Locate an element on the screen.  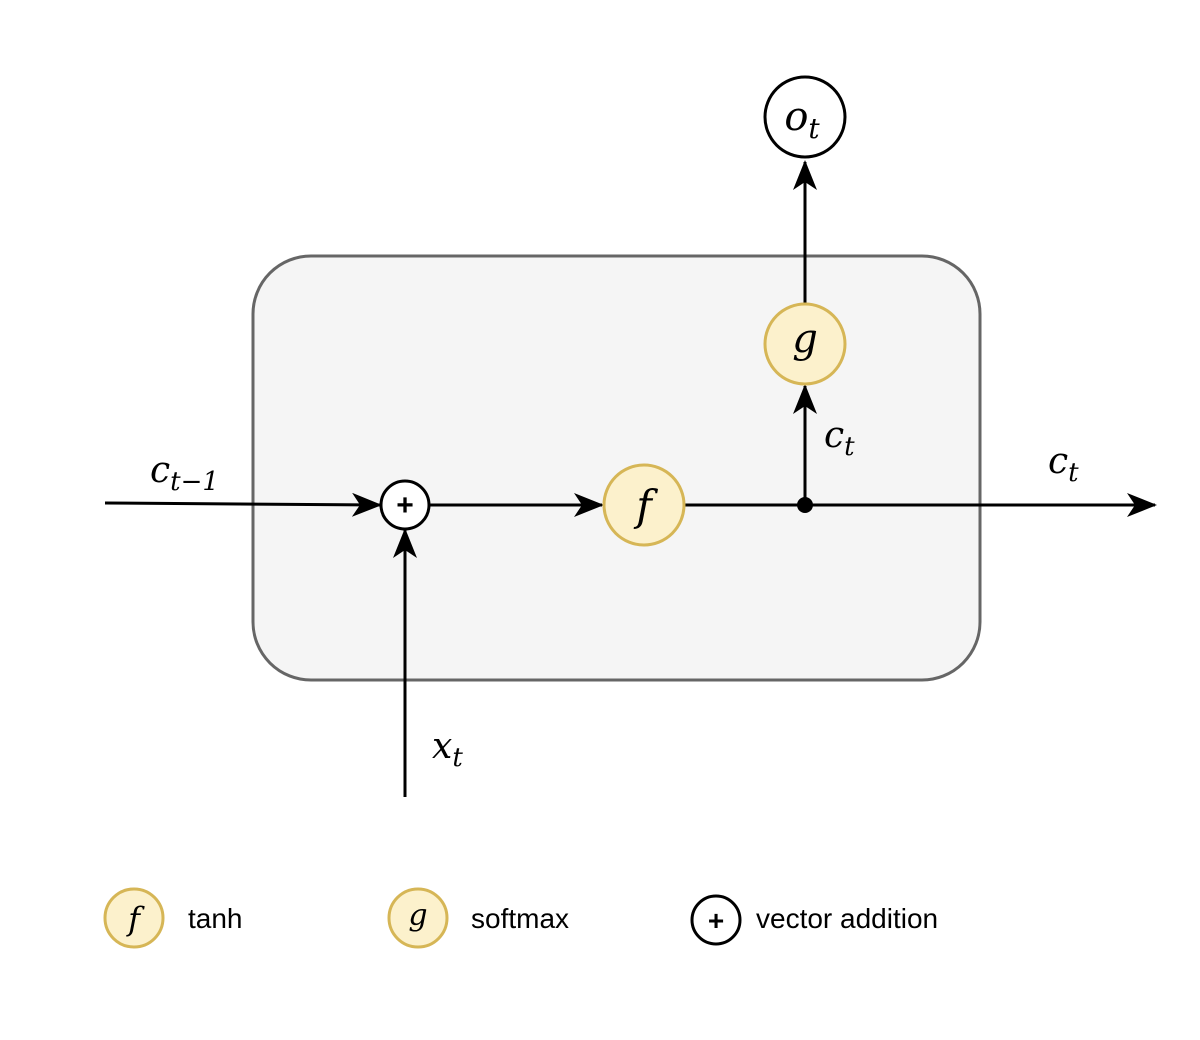
label-c-out-sub: t is located at coordinates (1073, 473).